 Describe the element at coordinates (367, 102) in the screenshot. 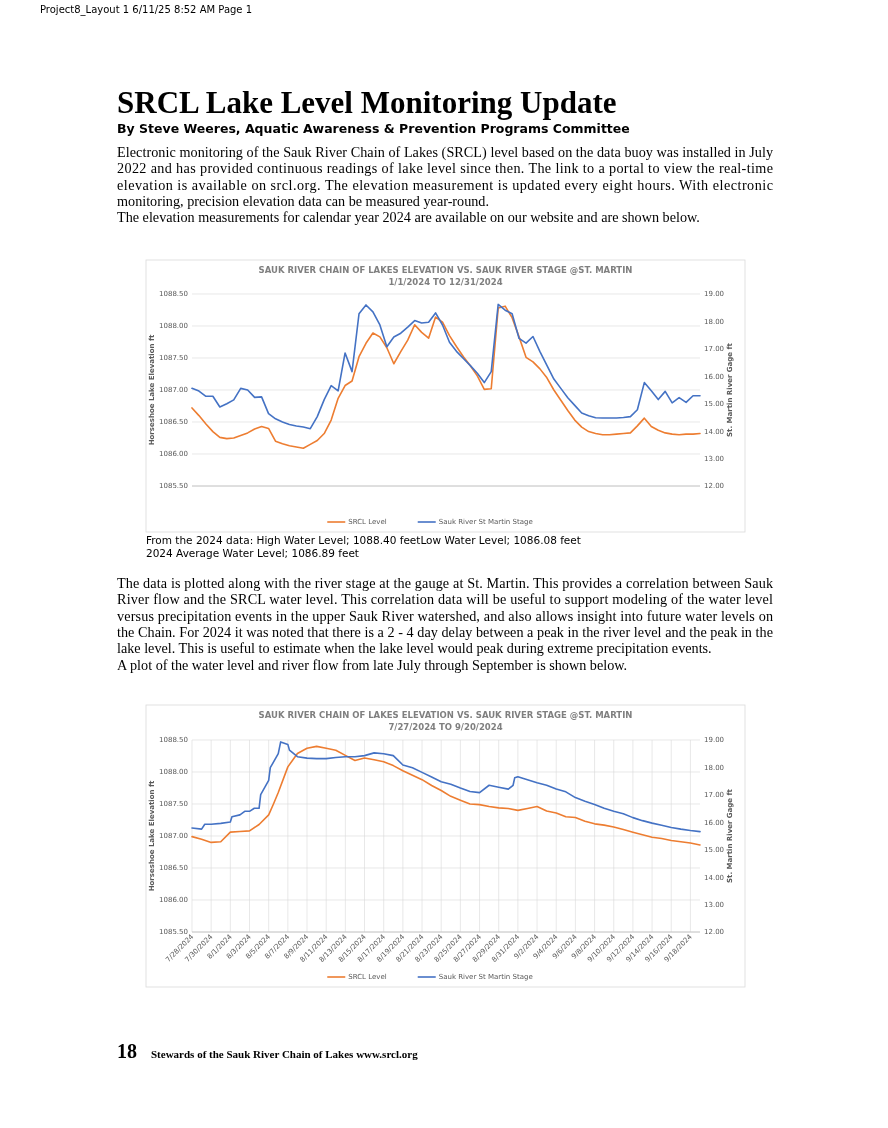

I see `text: SRCL Lake Level Monitoring Update` at that location.